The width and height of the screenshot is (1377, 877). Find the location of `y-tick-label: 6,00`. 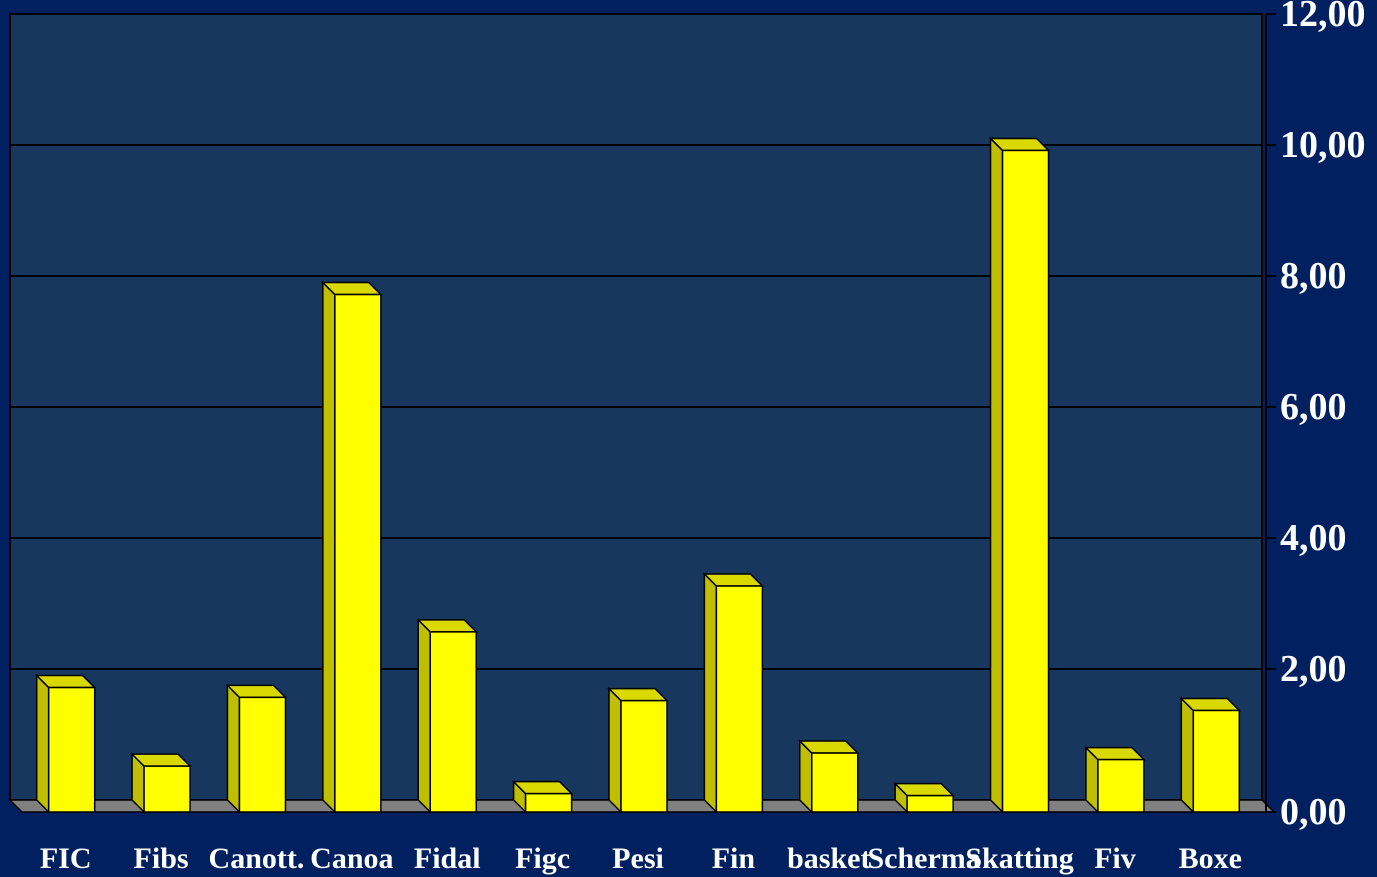

y-tick-label: 6,00 is located at coordinates (1313, 407).